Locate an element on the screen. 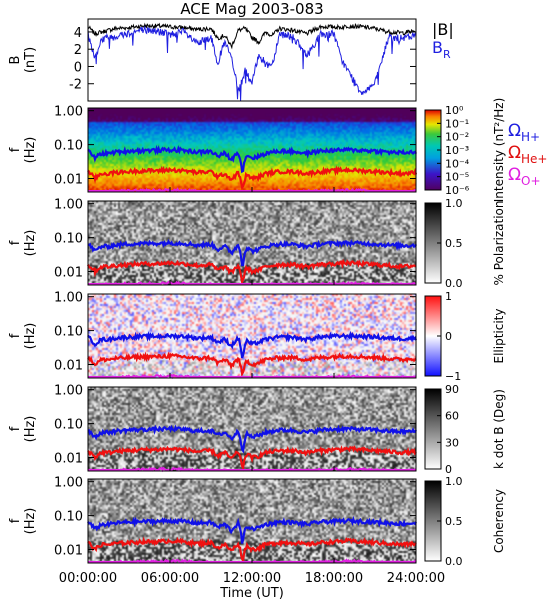 The width and height of the screenshot is (550, 600). legend-label: ΩO+ is located at coordinates (524, 176).